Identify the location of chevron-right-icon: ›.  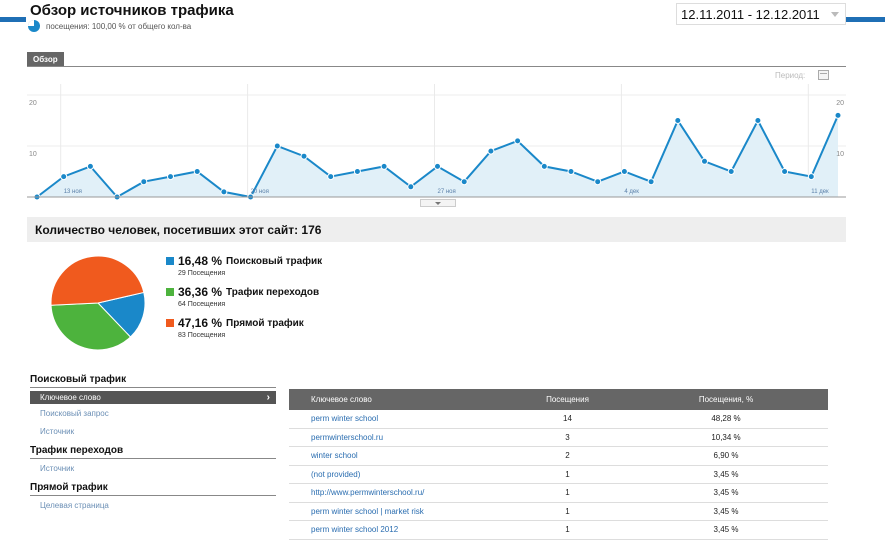
(268, 397).